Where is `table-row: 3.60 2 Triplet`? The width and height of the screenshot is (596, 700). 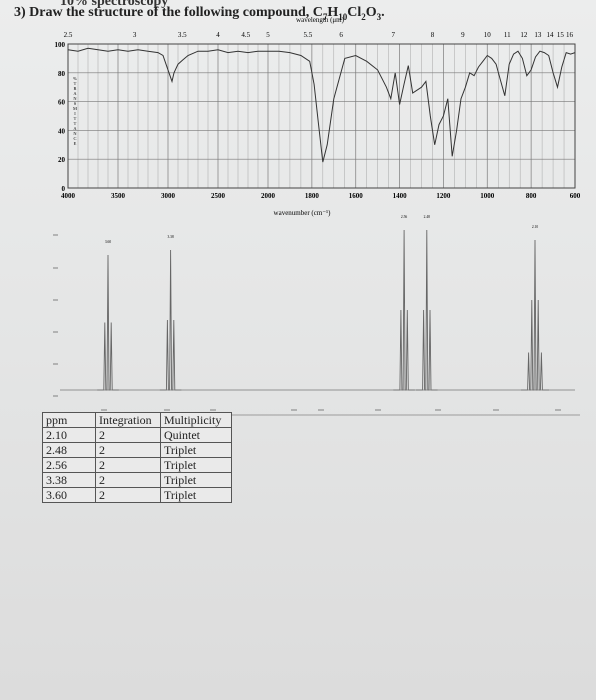
table-row: 3.60 2 Triplet is located at coordinates (137, 495).